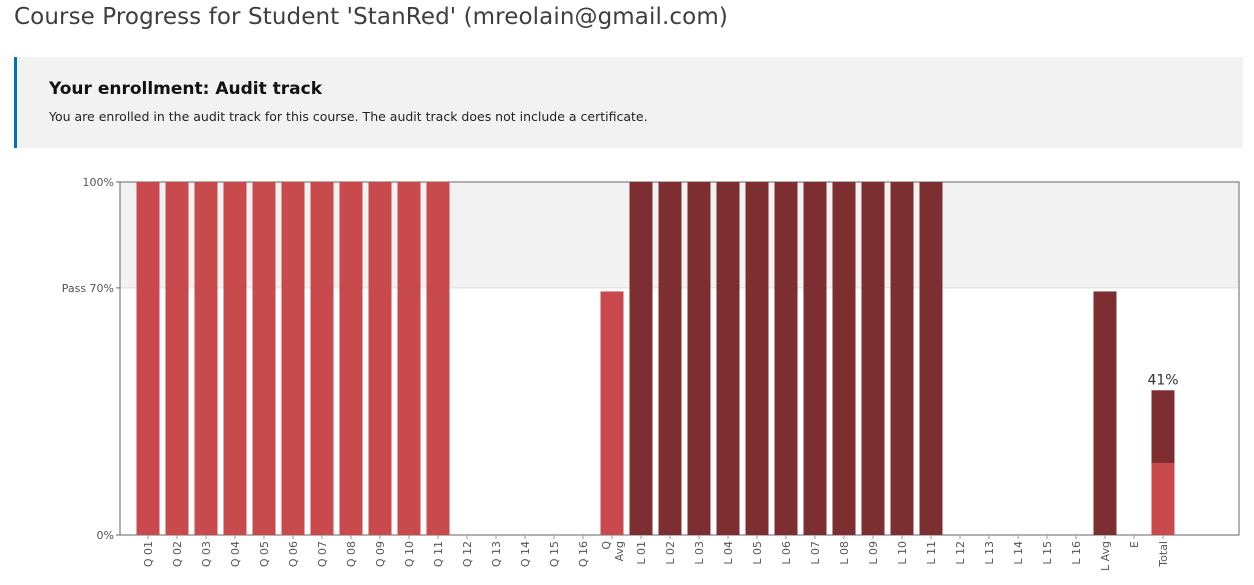 Image resolution: width=1254 pixels, height=585 pixels. I want to click on x-tick-label: Q 08, so click(351, 554).